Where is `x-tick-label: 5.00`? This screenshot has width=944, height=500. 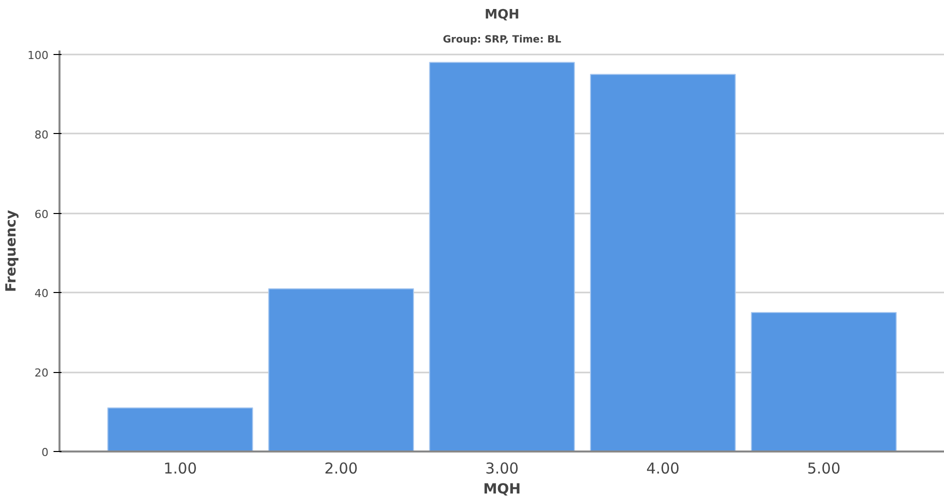 x-tick-label: 5.00 is located at coordinates (824, 469).